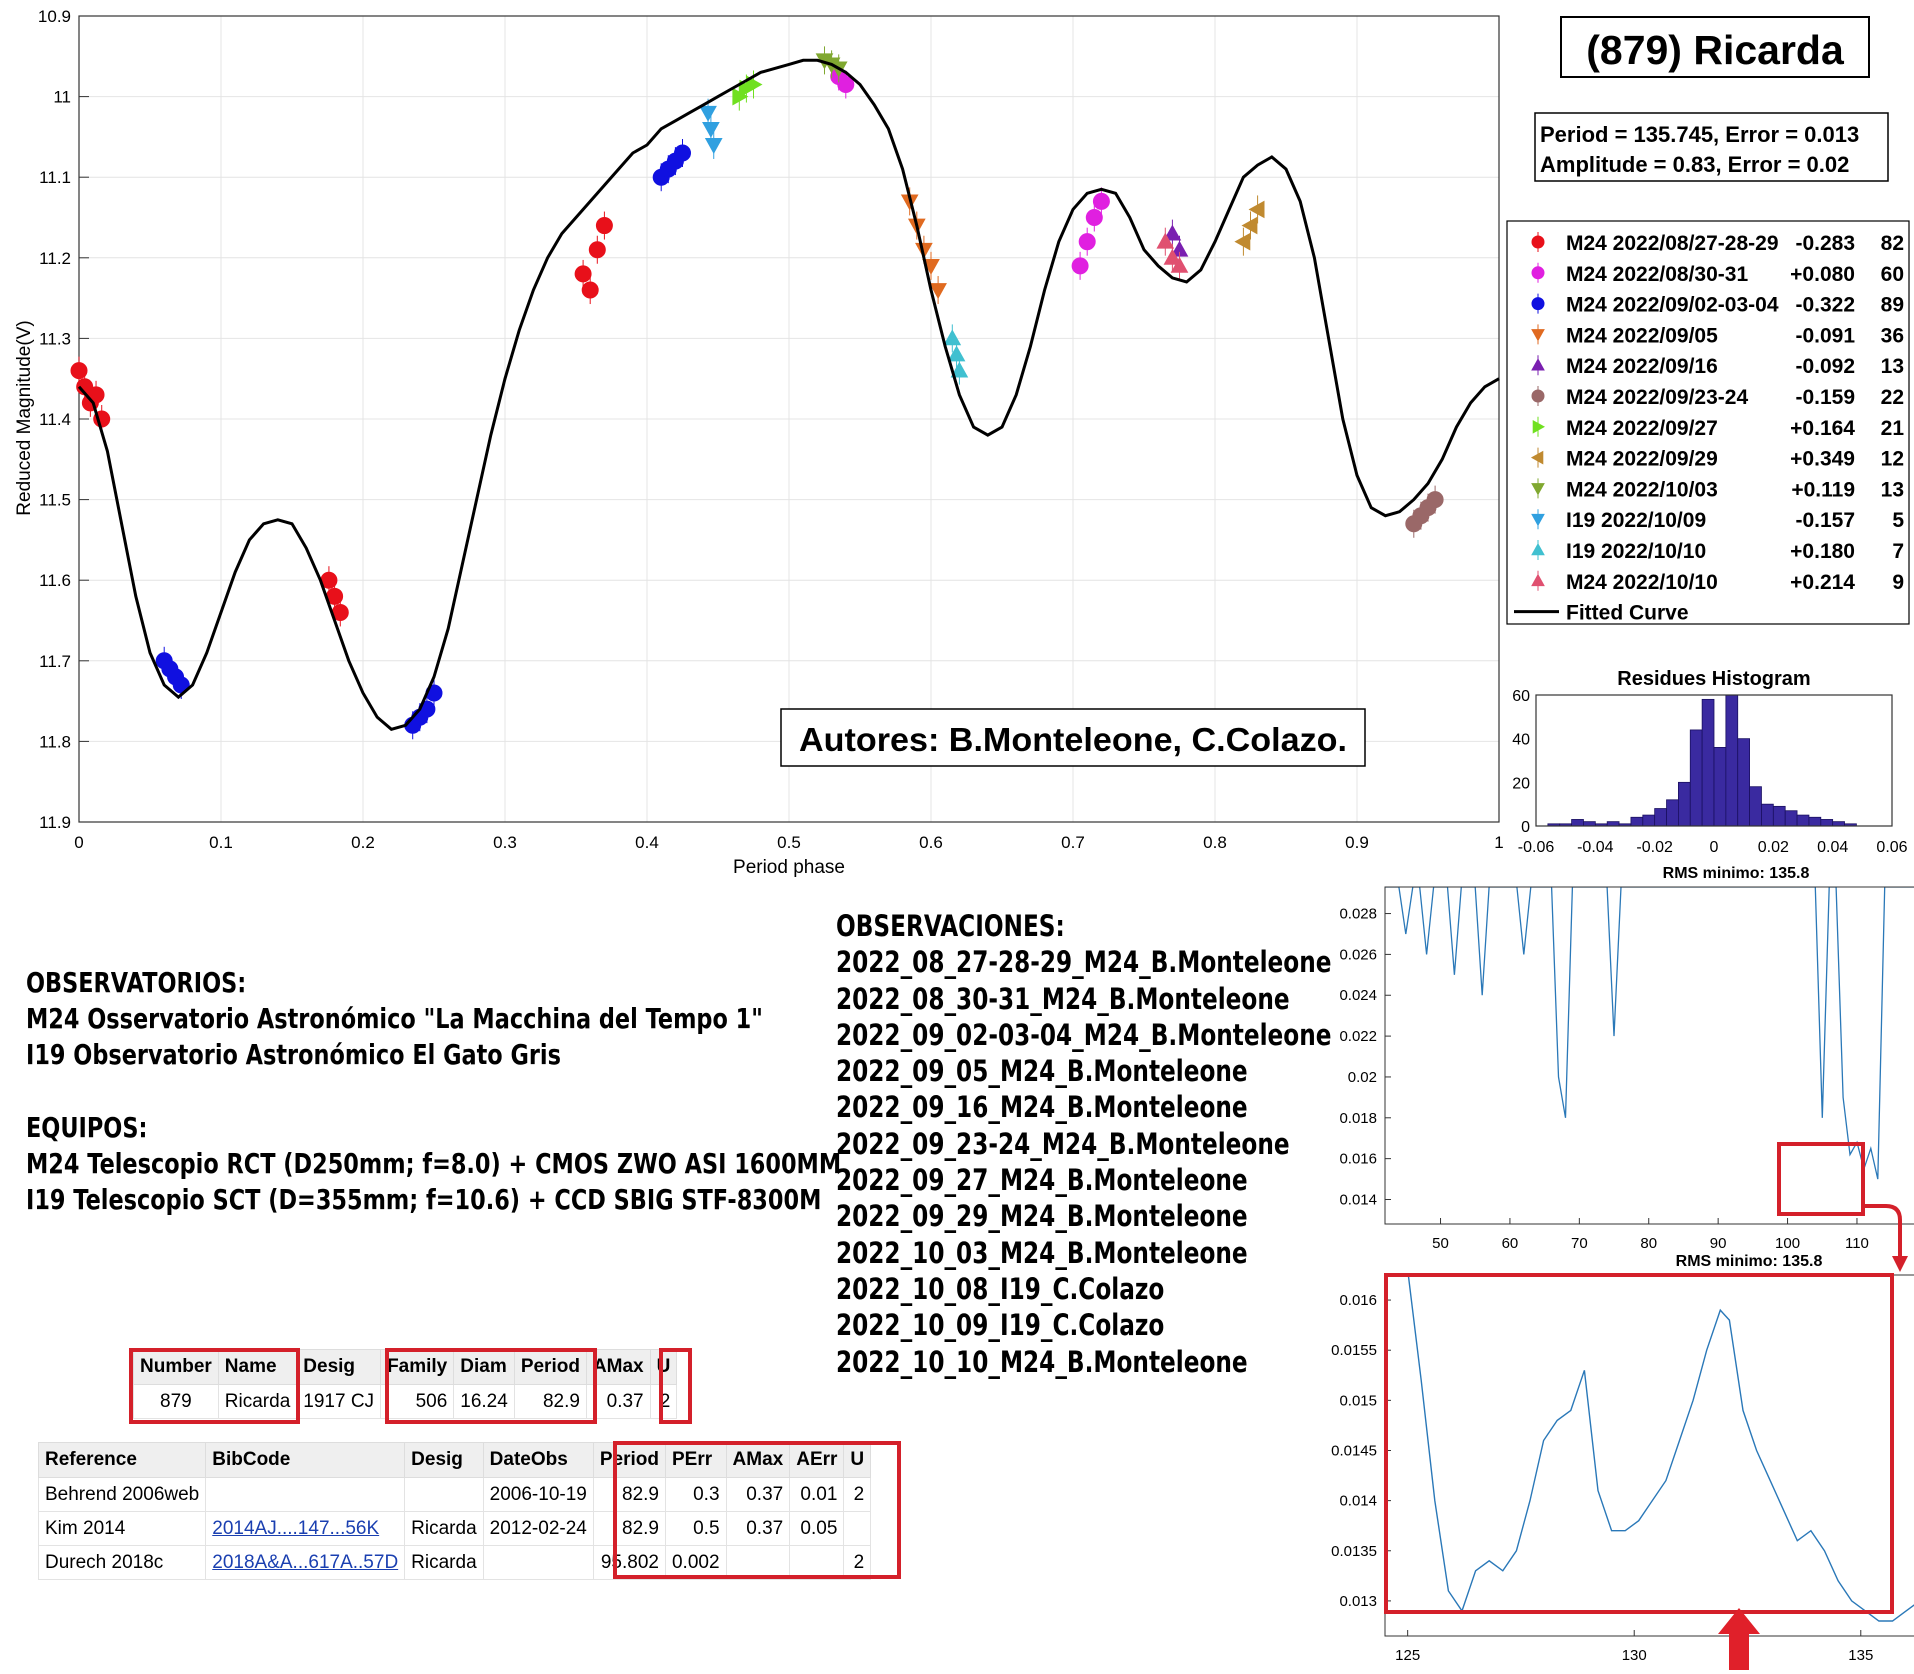 This screenshot has width=1914, height=1674. I want to click on summary-cell: 16.24, so click(484, 1401).